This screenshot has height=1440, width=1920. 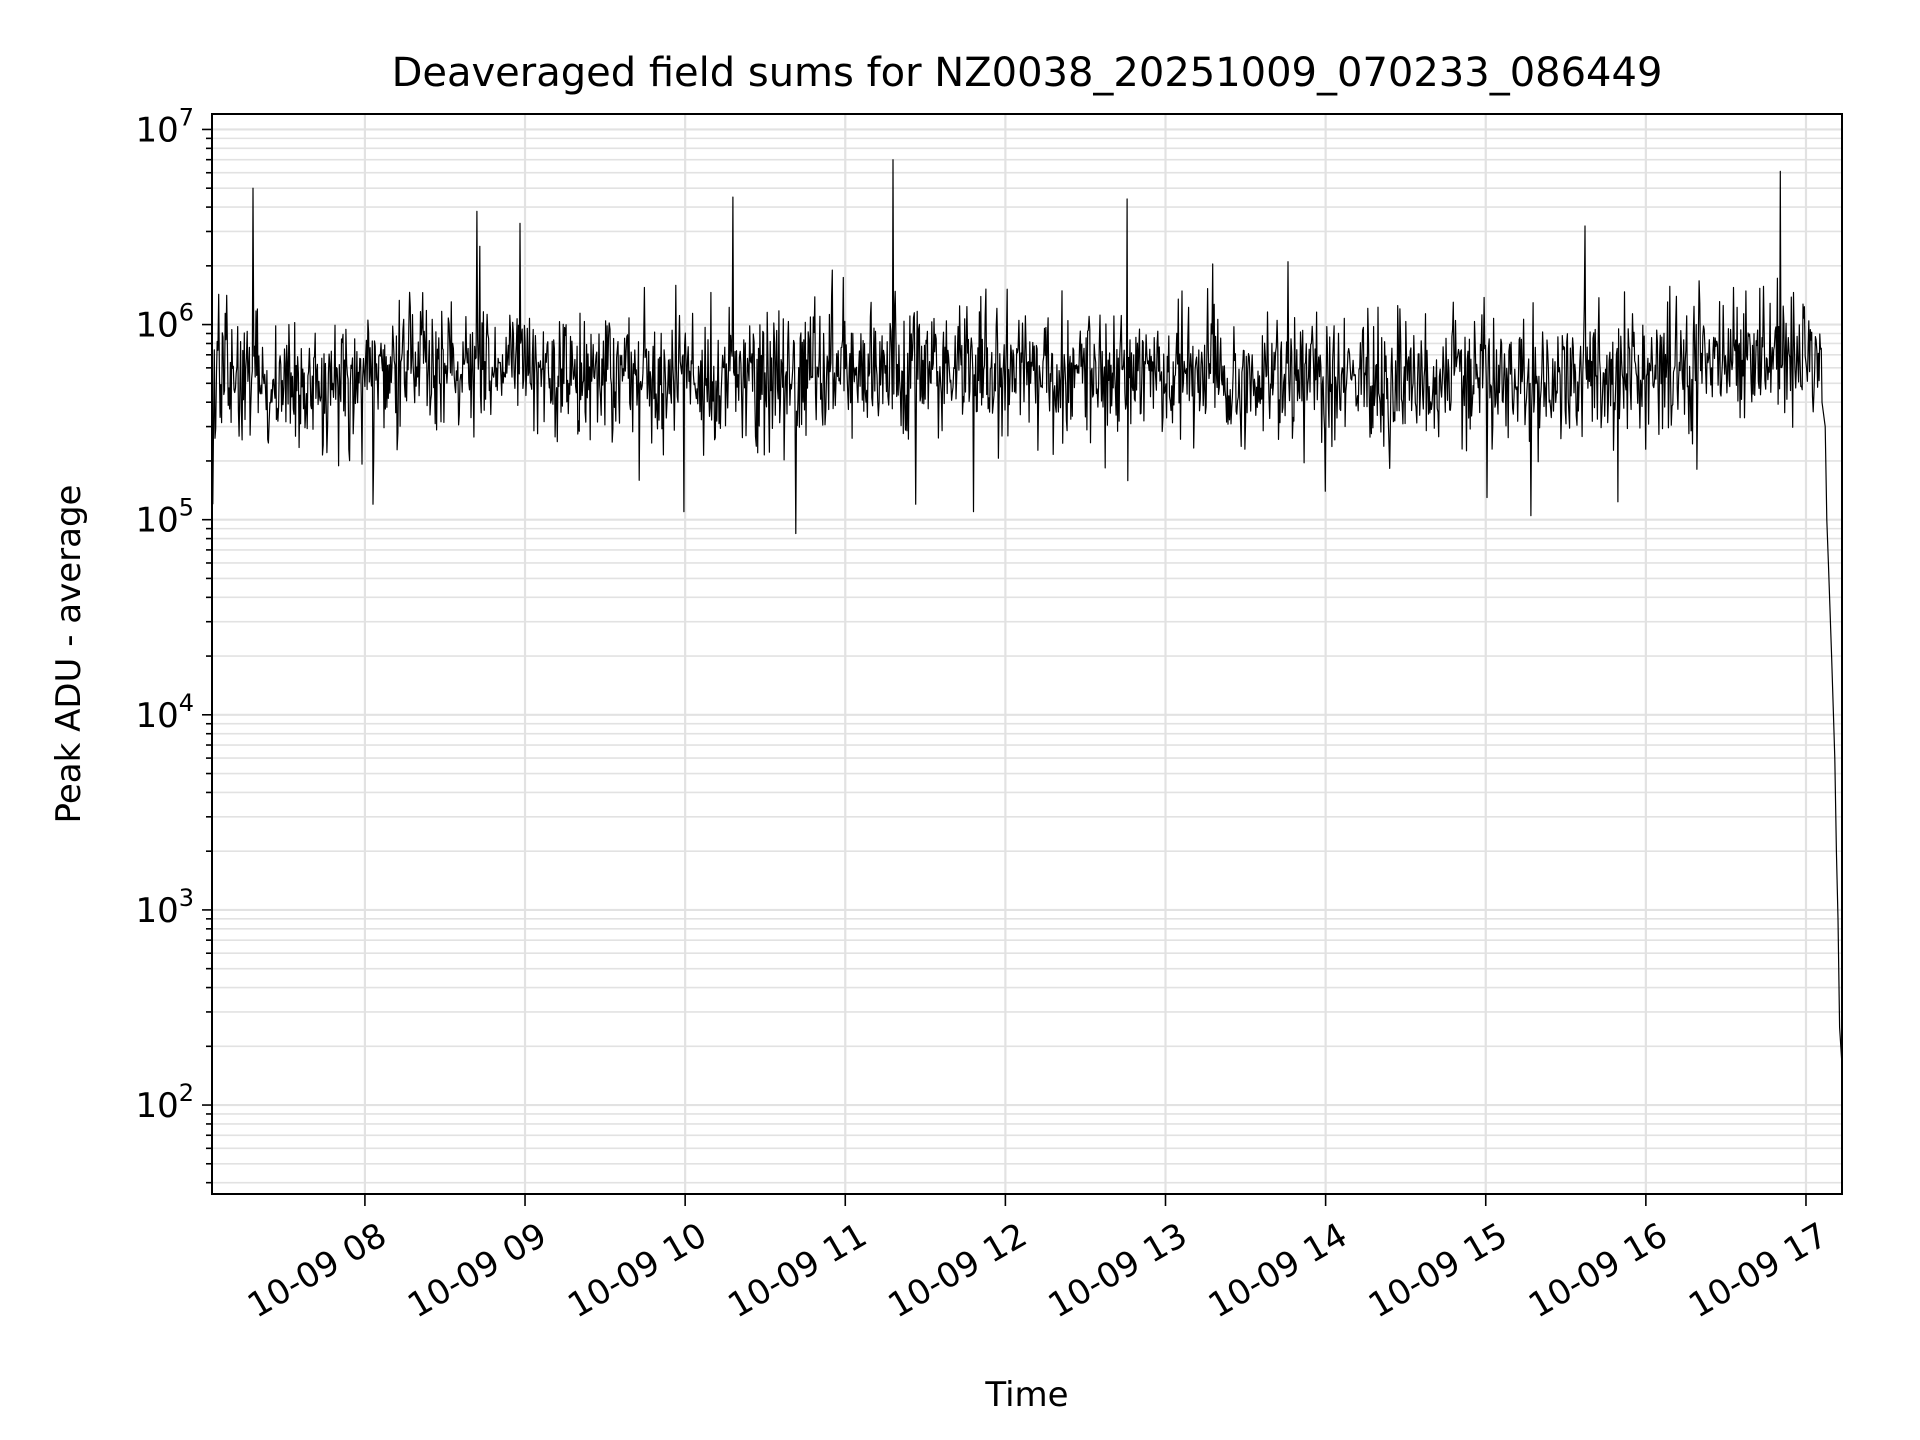 What do you see at coordinates (164, 907) in the screenshot?
I see `y-tick-label: 10³` at bounding box center [164, 907].